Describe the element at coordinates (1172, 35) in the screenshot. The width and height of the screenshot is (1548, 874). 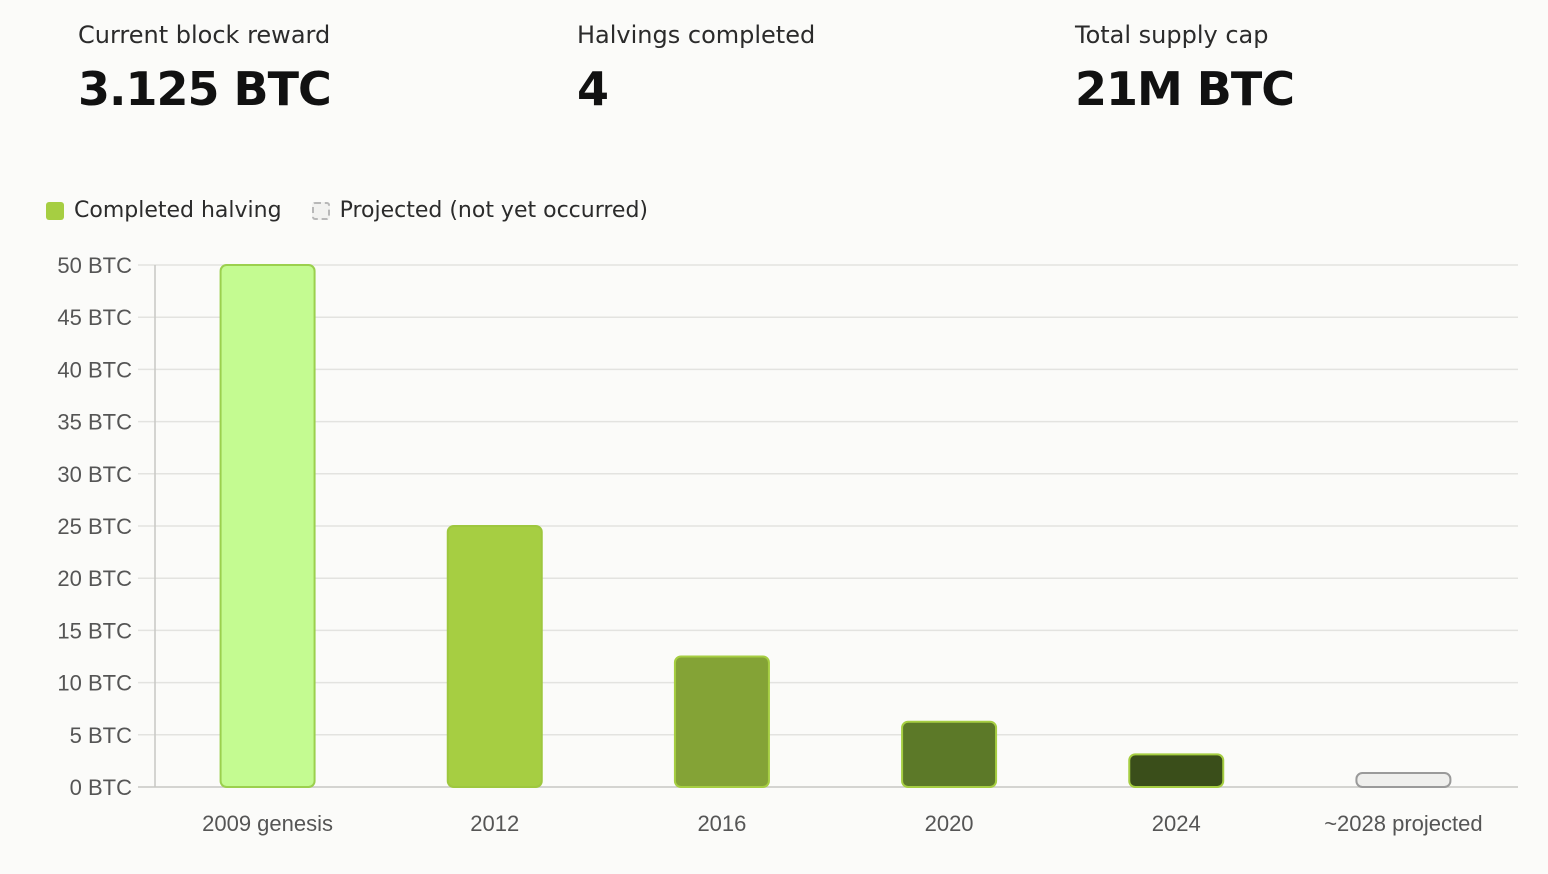
I see `stat-label: Total supply cap` at that location.